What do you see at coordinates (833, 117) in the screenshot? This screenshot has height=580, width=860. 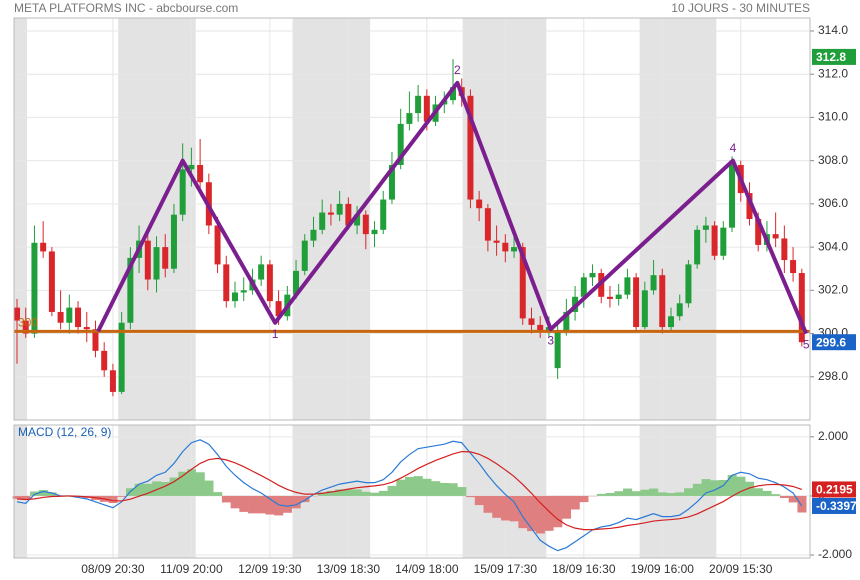 I see `y-tick-label: 310.0` at bounding box center [833, 117].